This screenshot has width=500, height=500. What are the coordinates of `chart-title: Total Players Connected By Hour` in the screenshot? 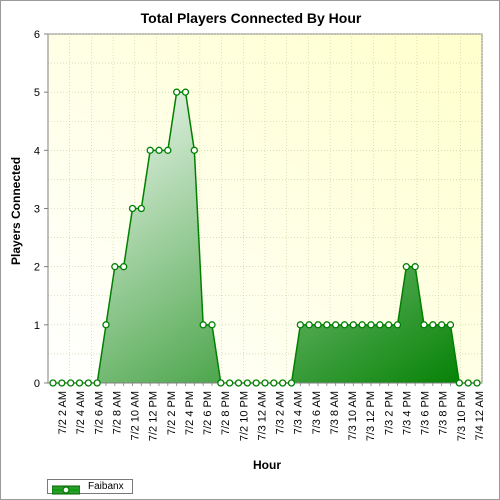 It's located at (251, 18).